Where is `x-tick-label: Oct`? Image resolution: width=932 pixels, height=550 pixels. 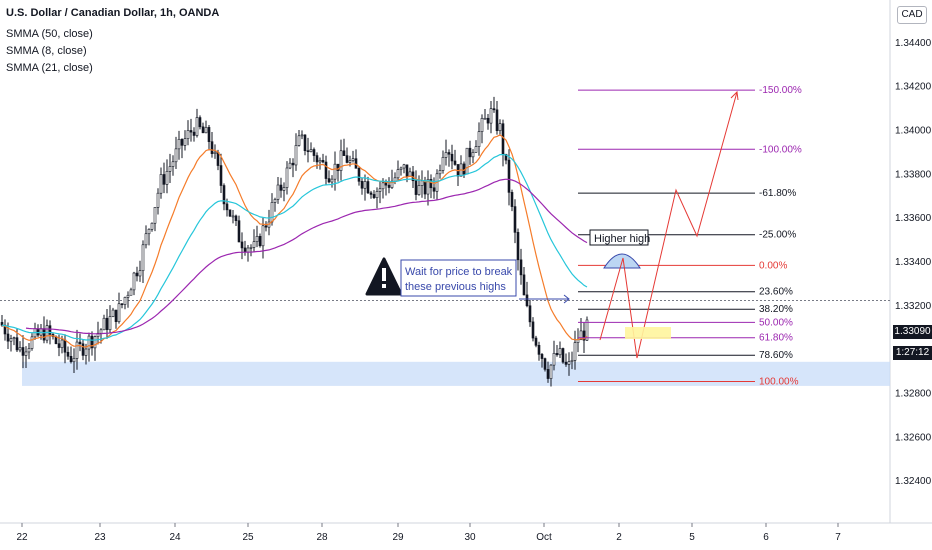
x-tick-label: Oct is located at coordinates (544, 537).